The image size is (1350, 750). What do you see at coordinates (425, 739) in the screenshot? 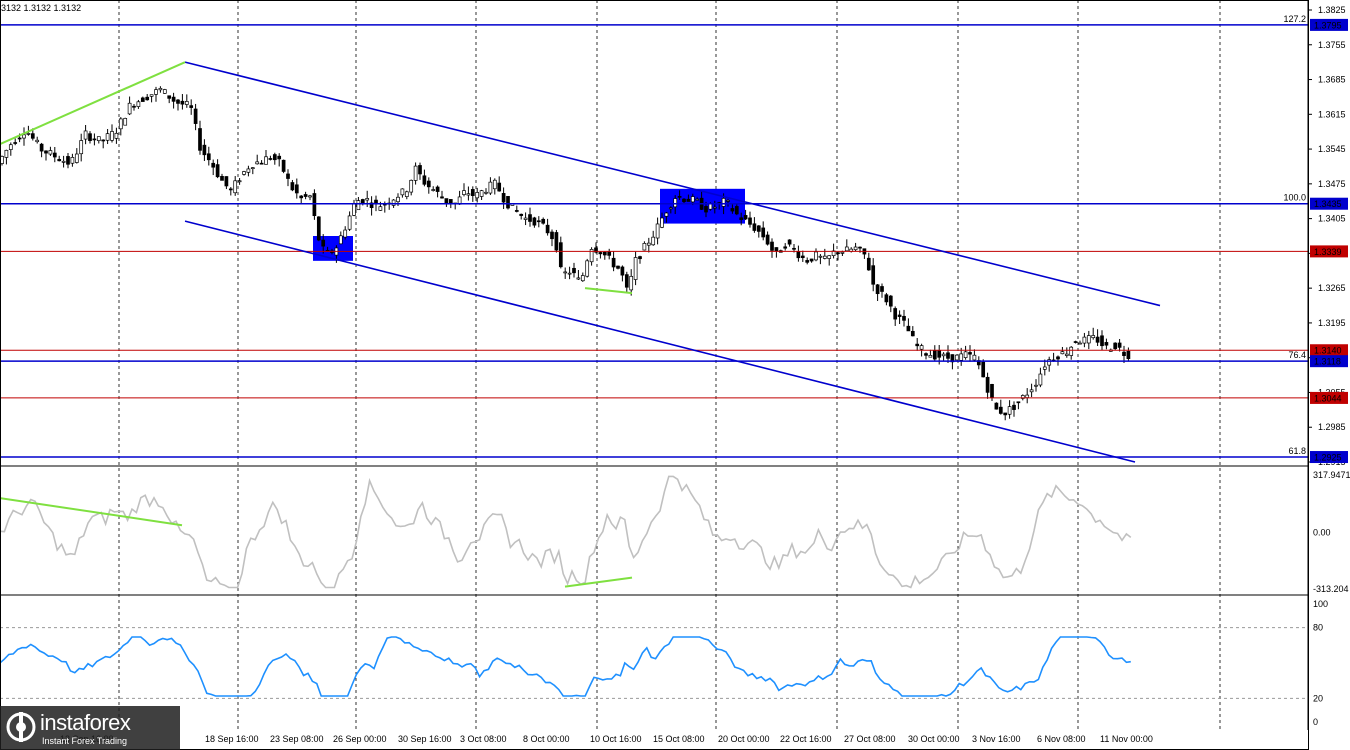
I see `x-tick-label: 30 Sep 16:00` at bounding box center [425, 739].